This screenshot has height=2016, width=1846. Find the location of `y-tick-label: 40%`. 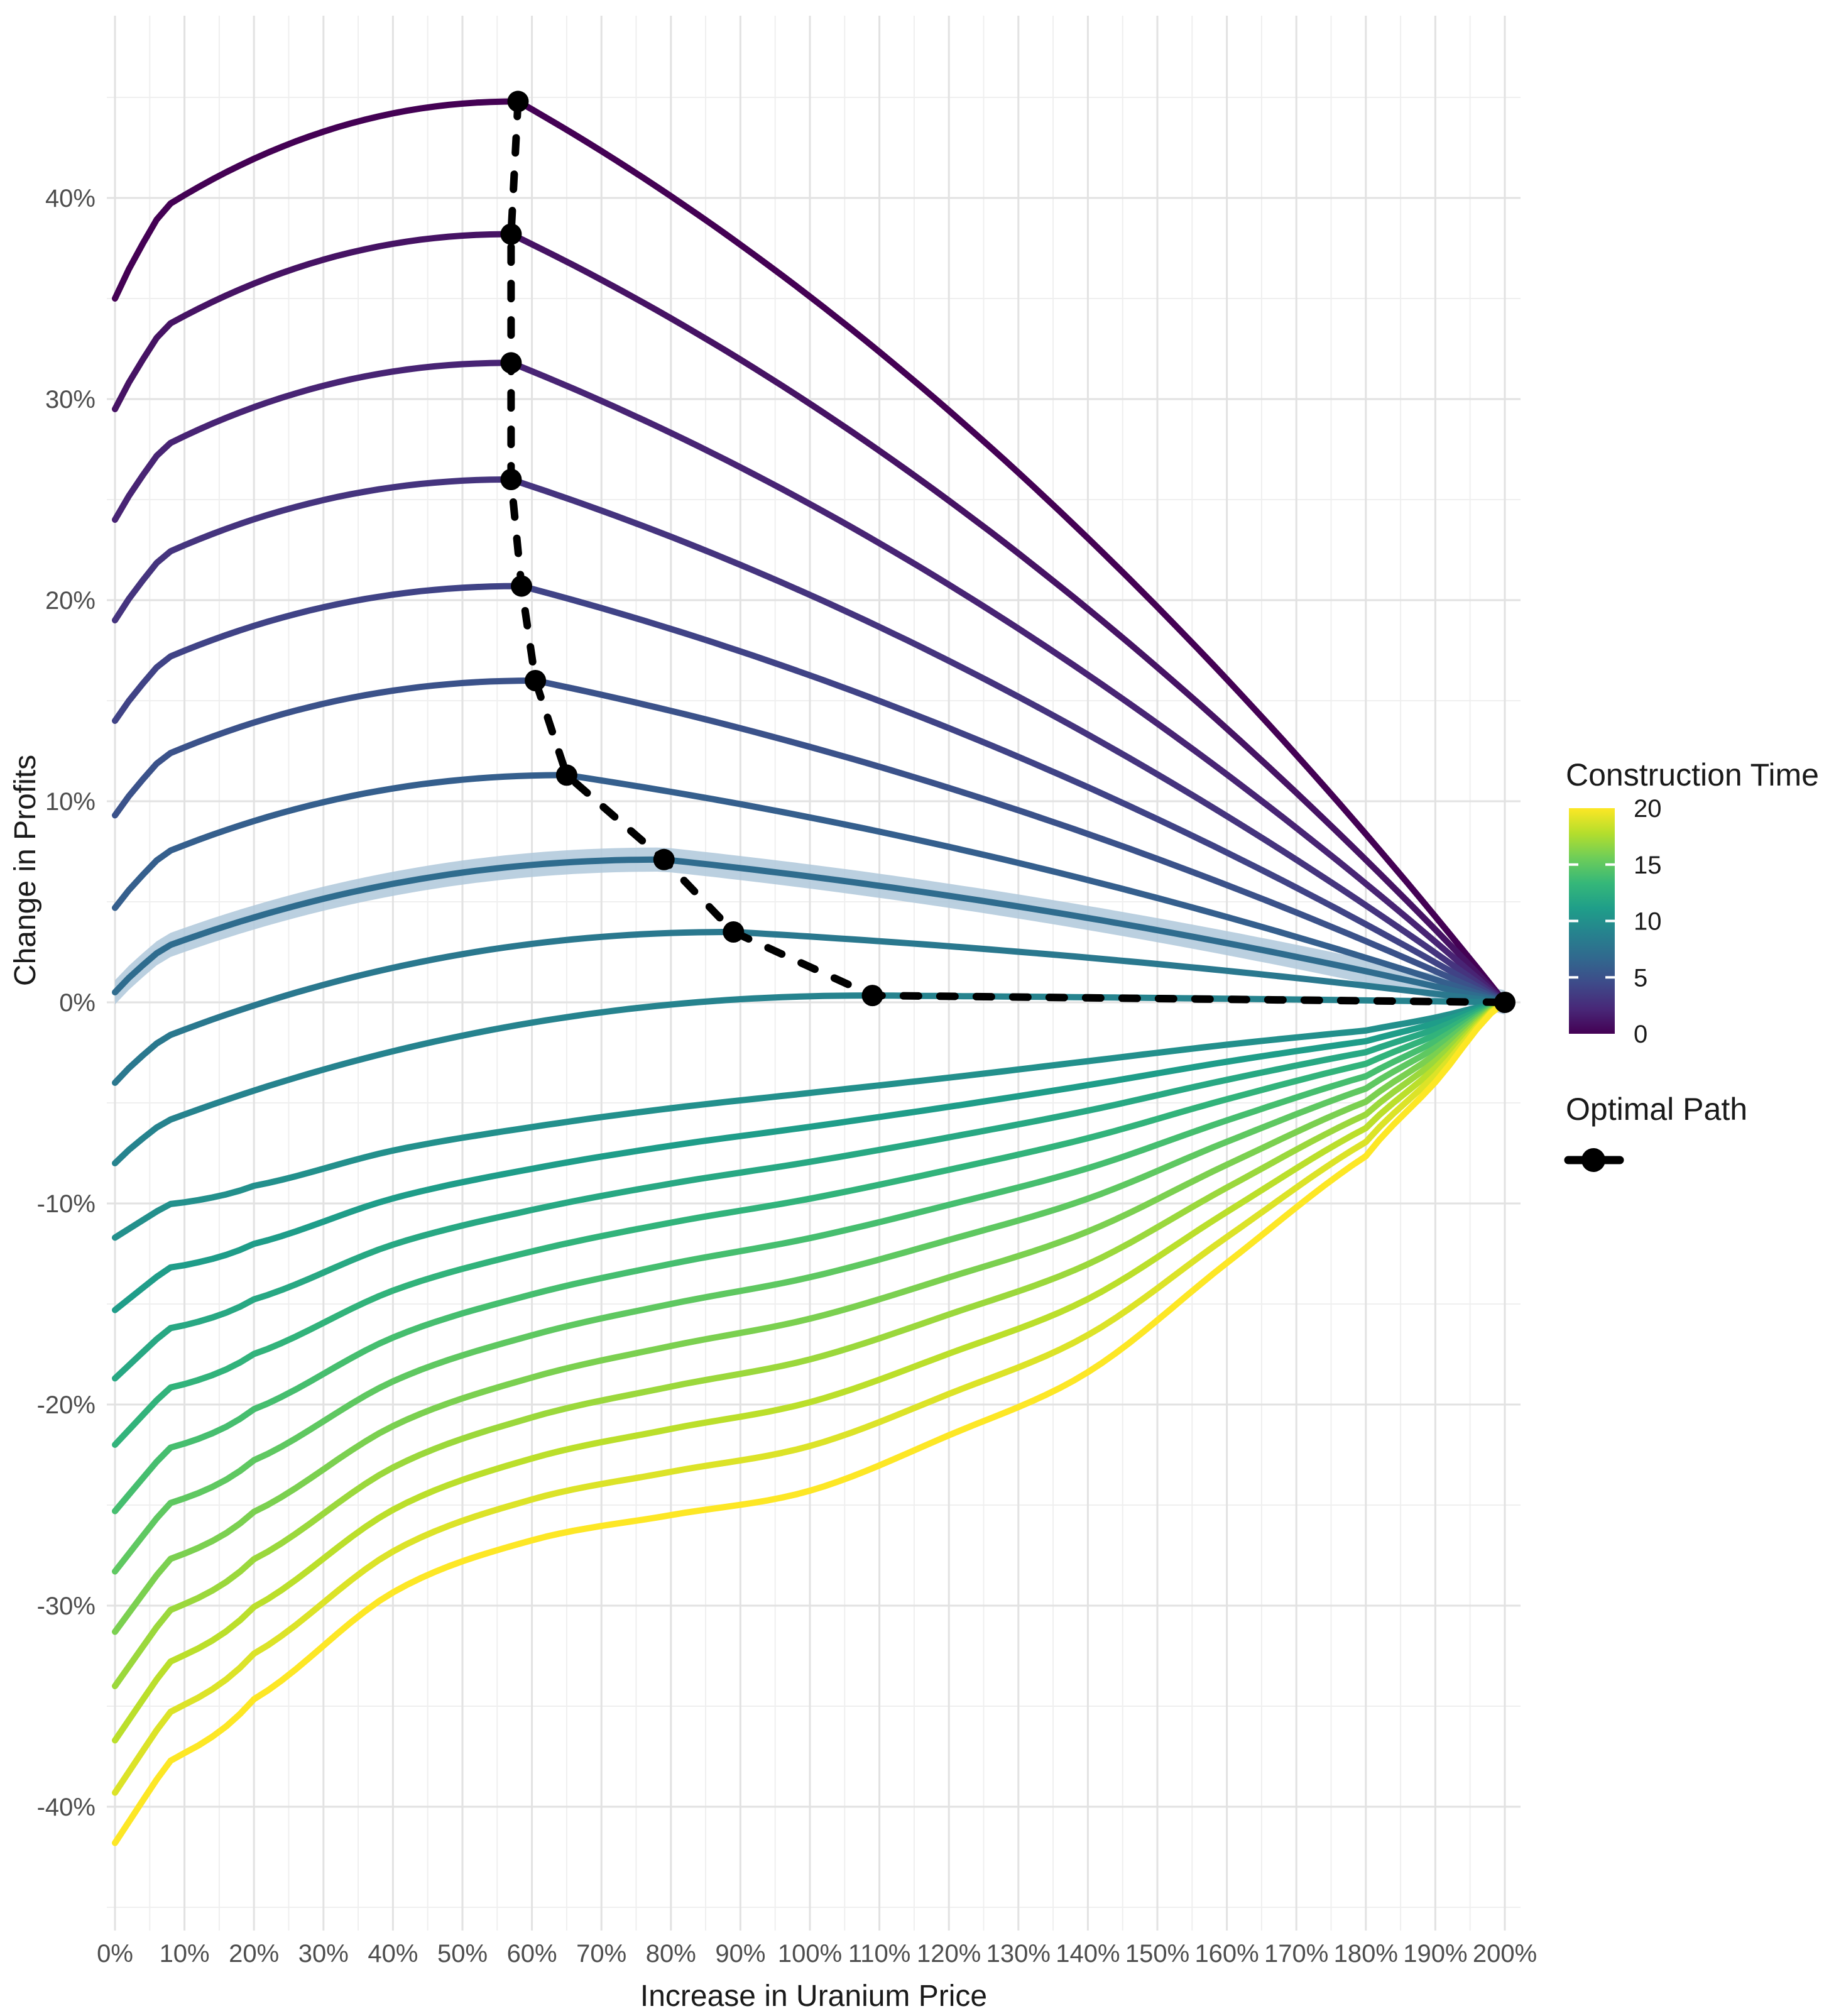

y-tick-label: 40% is located at coordinates (70, 199).